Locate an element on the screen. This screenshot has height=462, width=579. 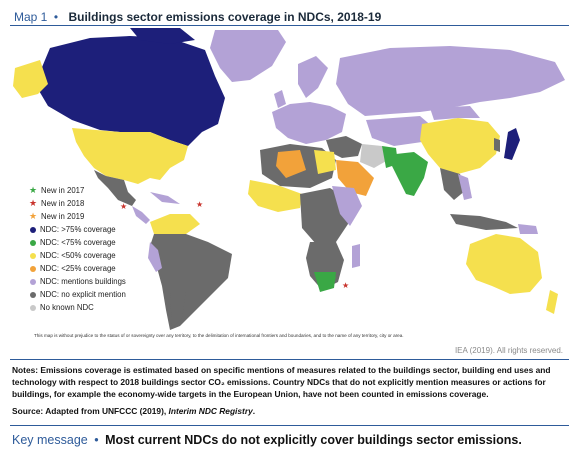
middle-rule is located at coordinates (289, 359).